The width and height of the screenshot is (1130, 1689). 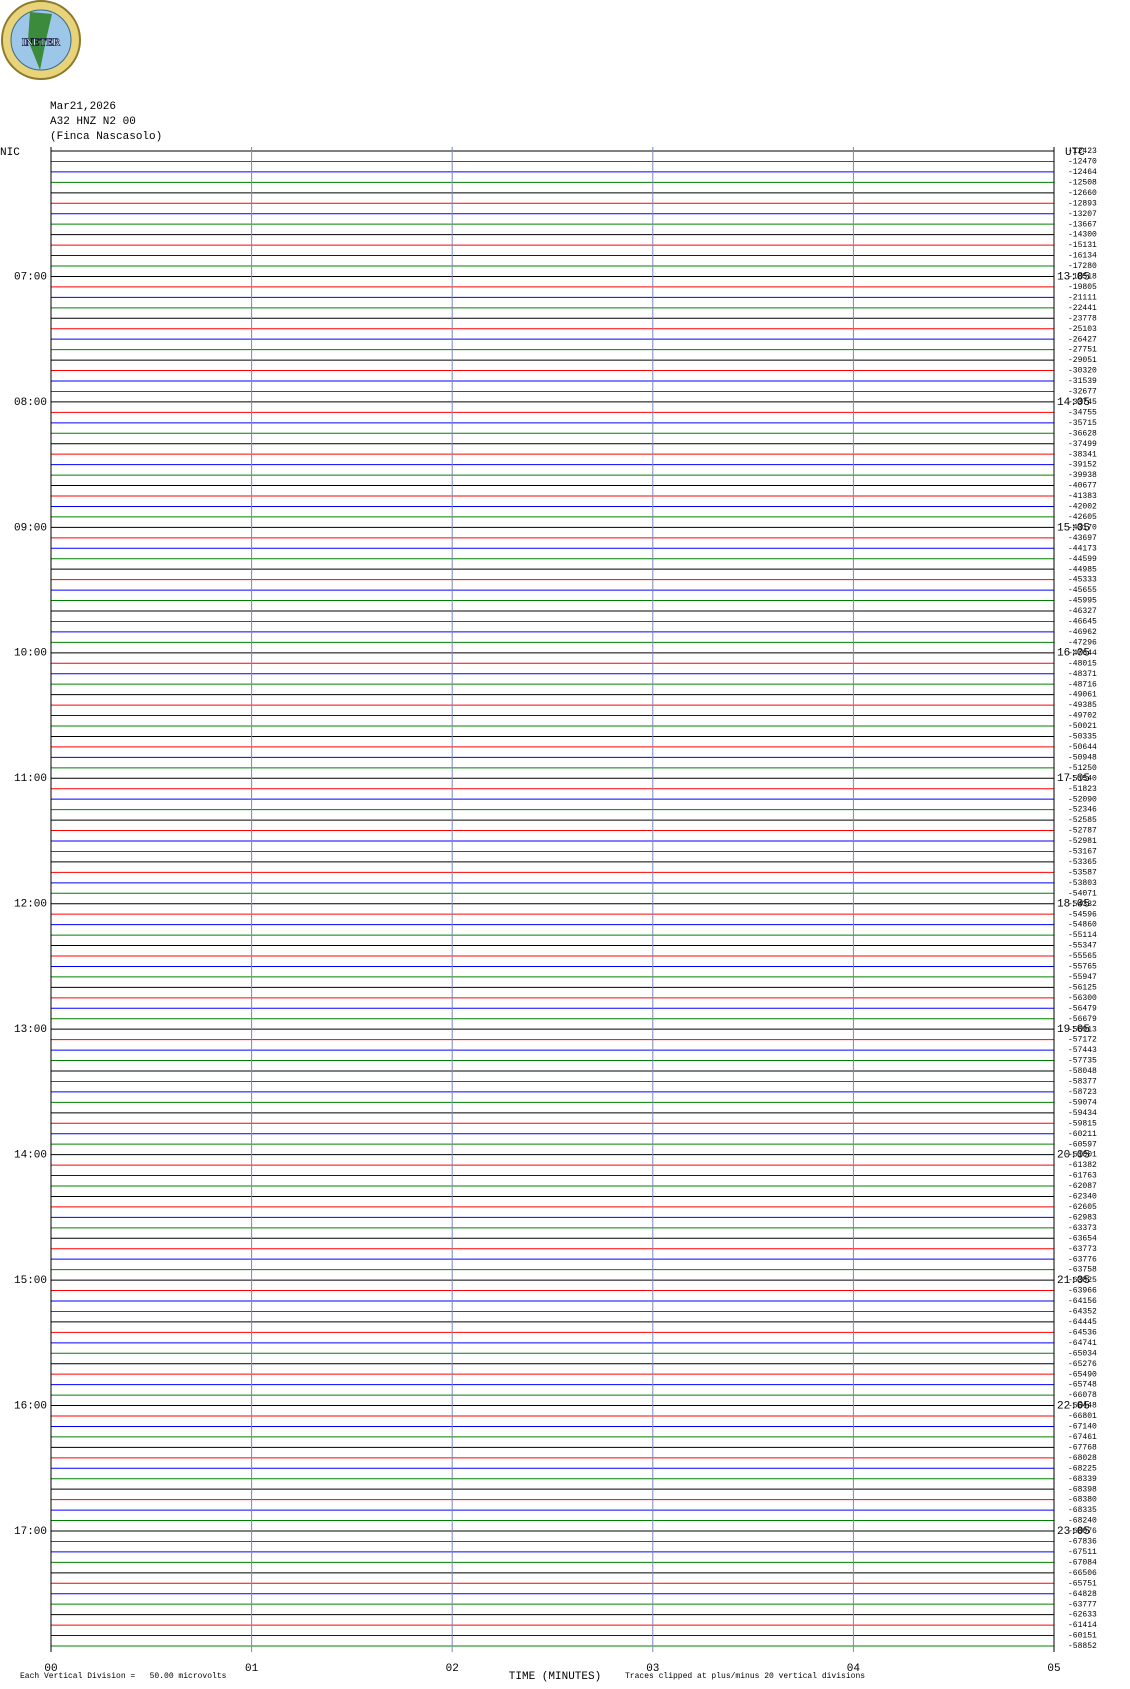 What do you see at coordinates (1082, 392) in the screenshot?
I see `trace-offset: -32677` at bounding box center [1082, 392].